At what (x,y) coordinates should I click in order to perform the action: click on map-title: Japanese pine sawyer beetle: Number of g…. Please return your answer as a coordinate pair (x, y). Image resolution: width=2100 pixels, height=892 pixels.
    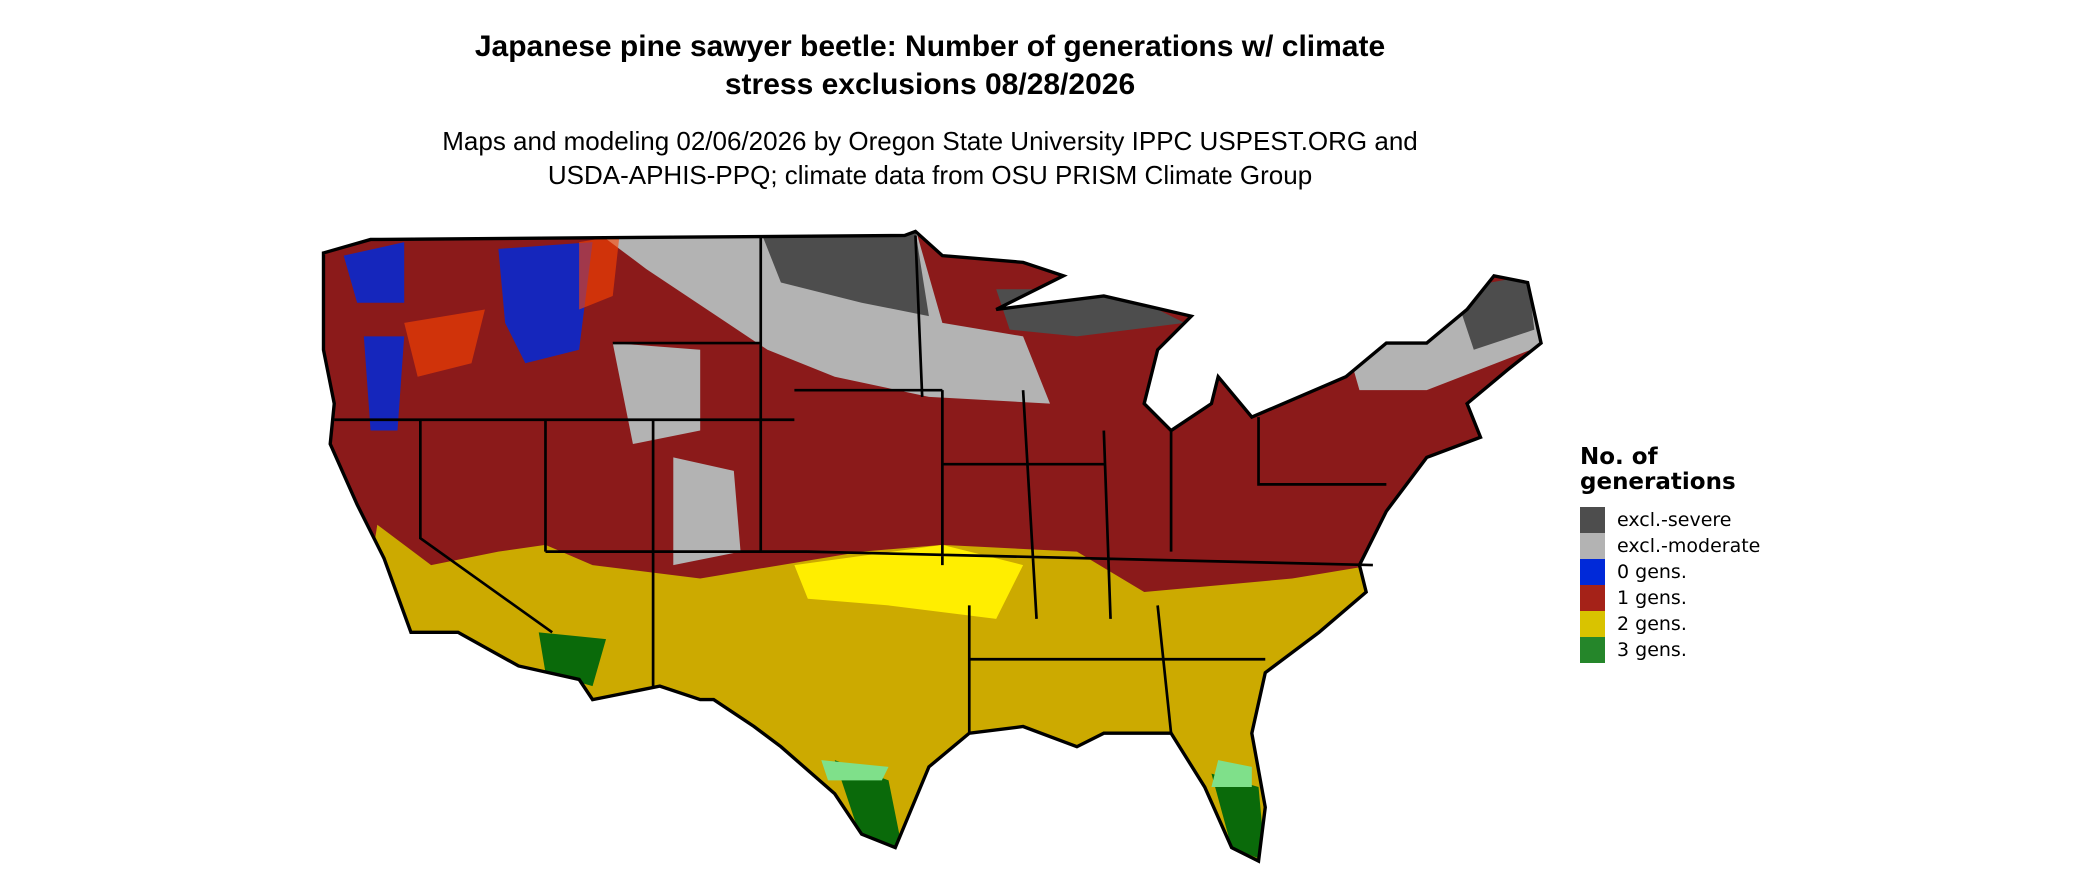
    Looking at the image, I should click on (930, 66).